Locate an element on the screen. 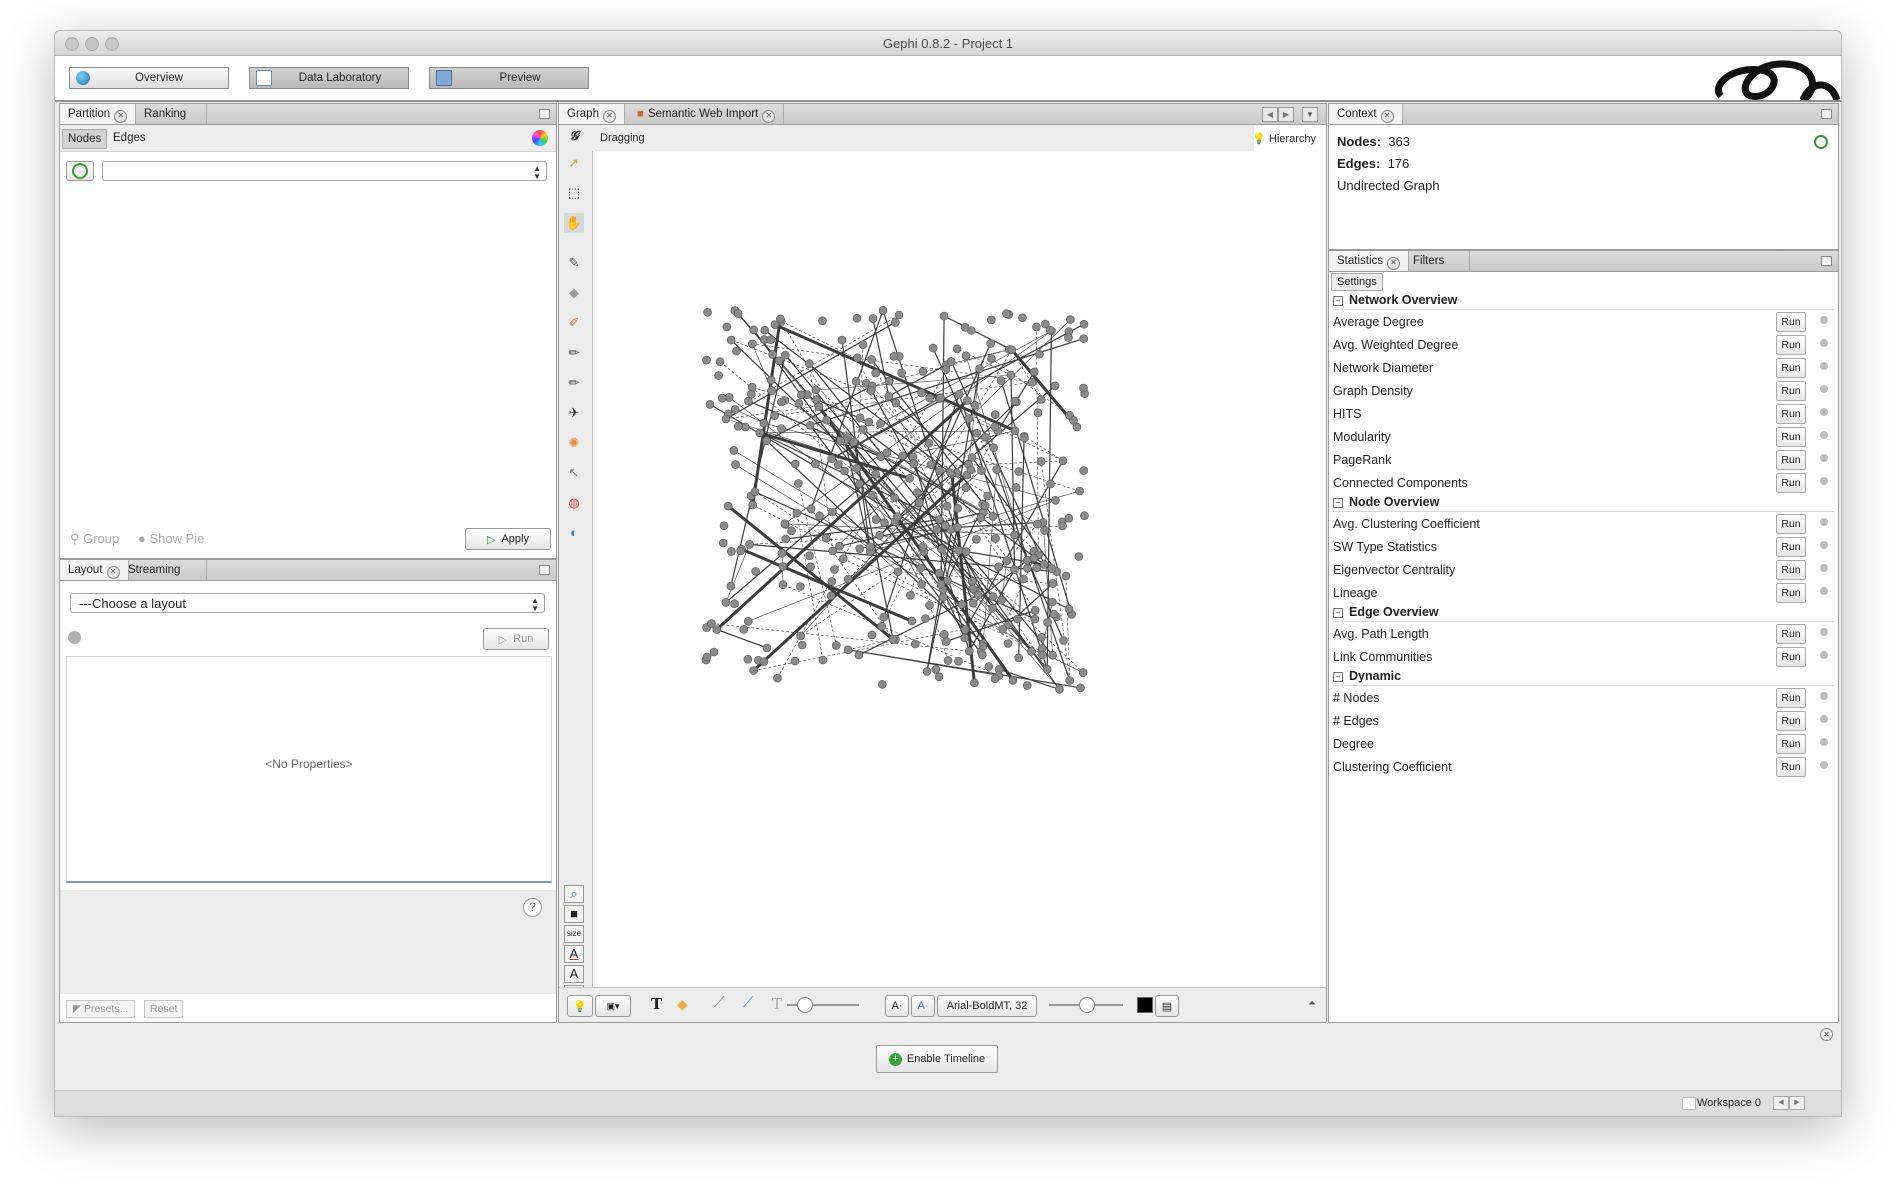  color-picker-icon: ◐ is located at coordinates (574, 532).